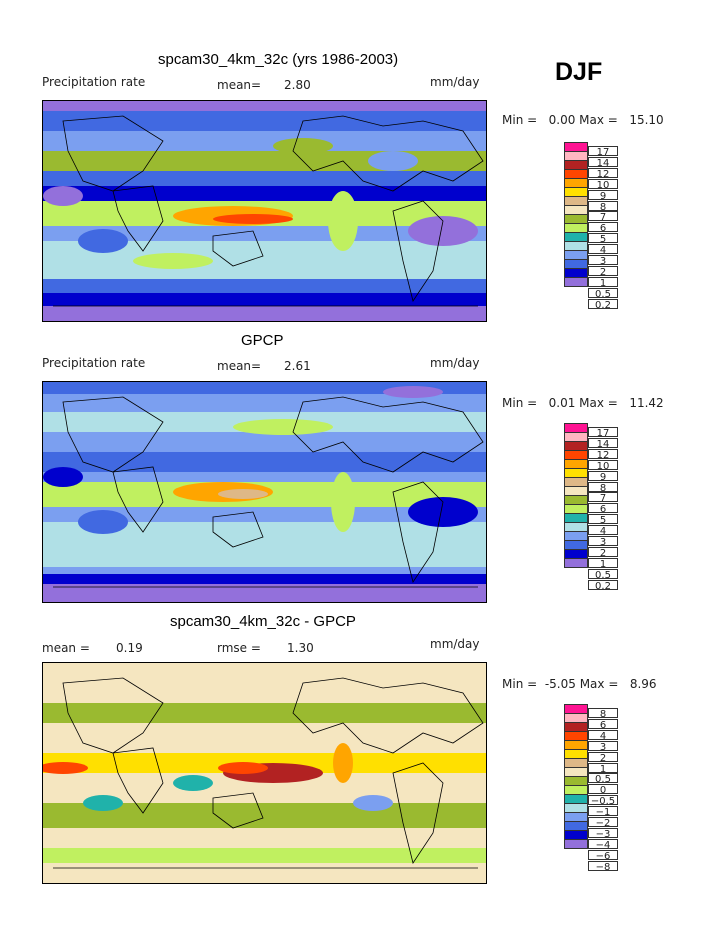 Image resolution: width=723 pixels, height=935 pixels. What do you see at coordinates (239, 366) in the screenshot?
I see `panel2-mean-label: mean=` at bounding box center [239, 366].